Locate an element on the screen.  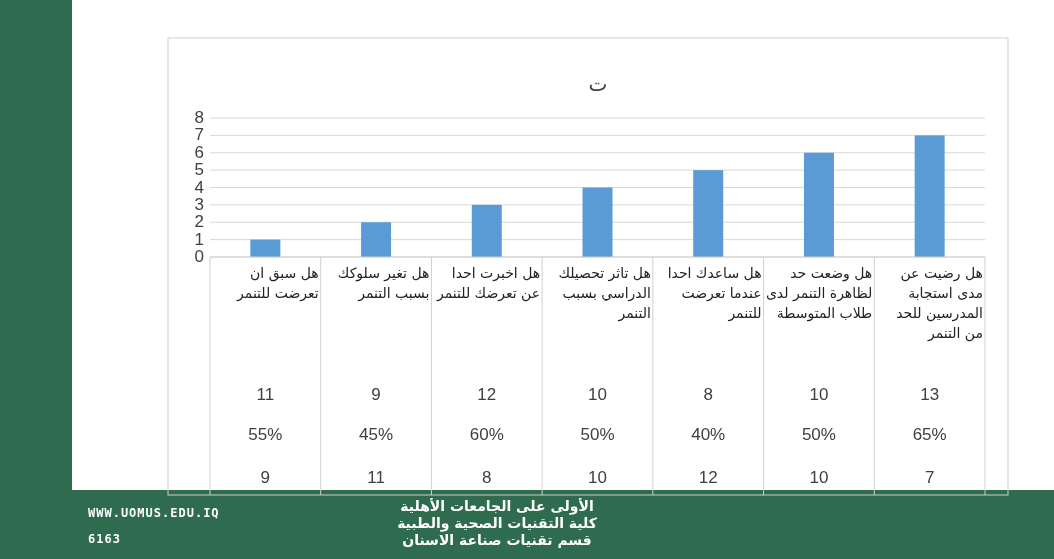
text: 55% is located at coordinates (265, 435).